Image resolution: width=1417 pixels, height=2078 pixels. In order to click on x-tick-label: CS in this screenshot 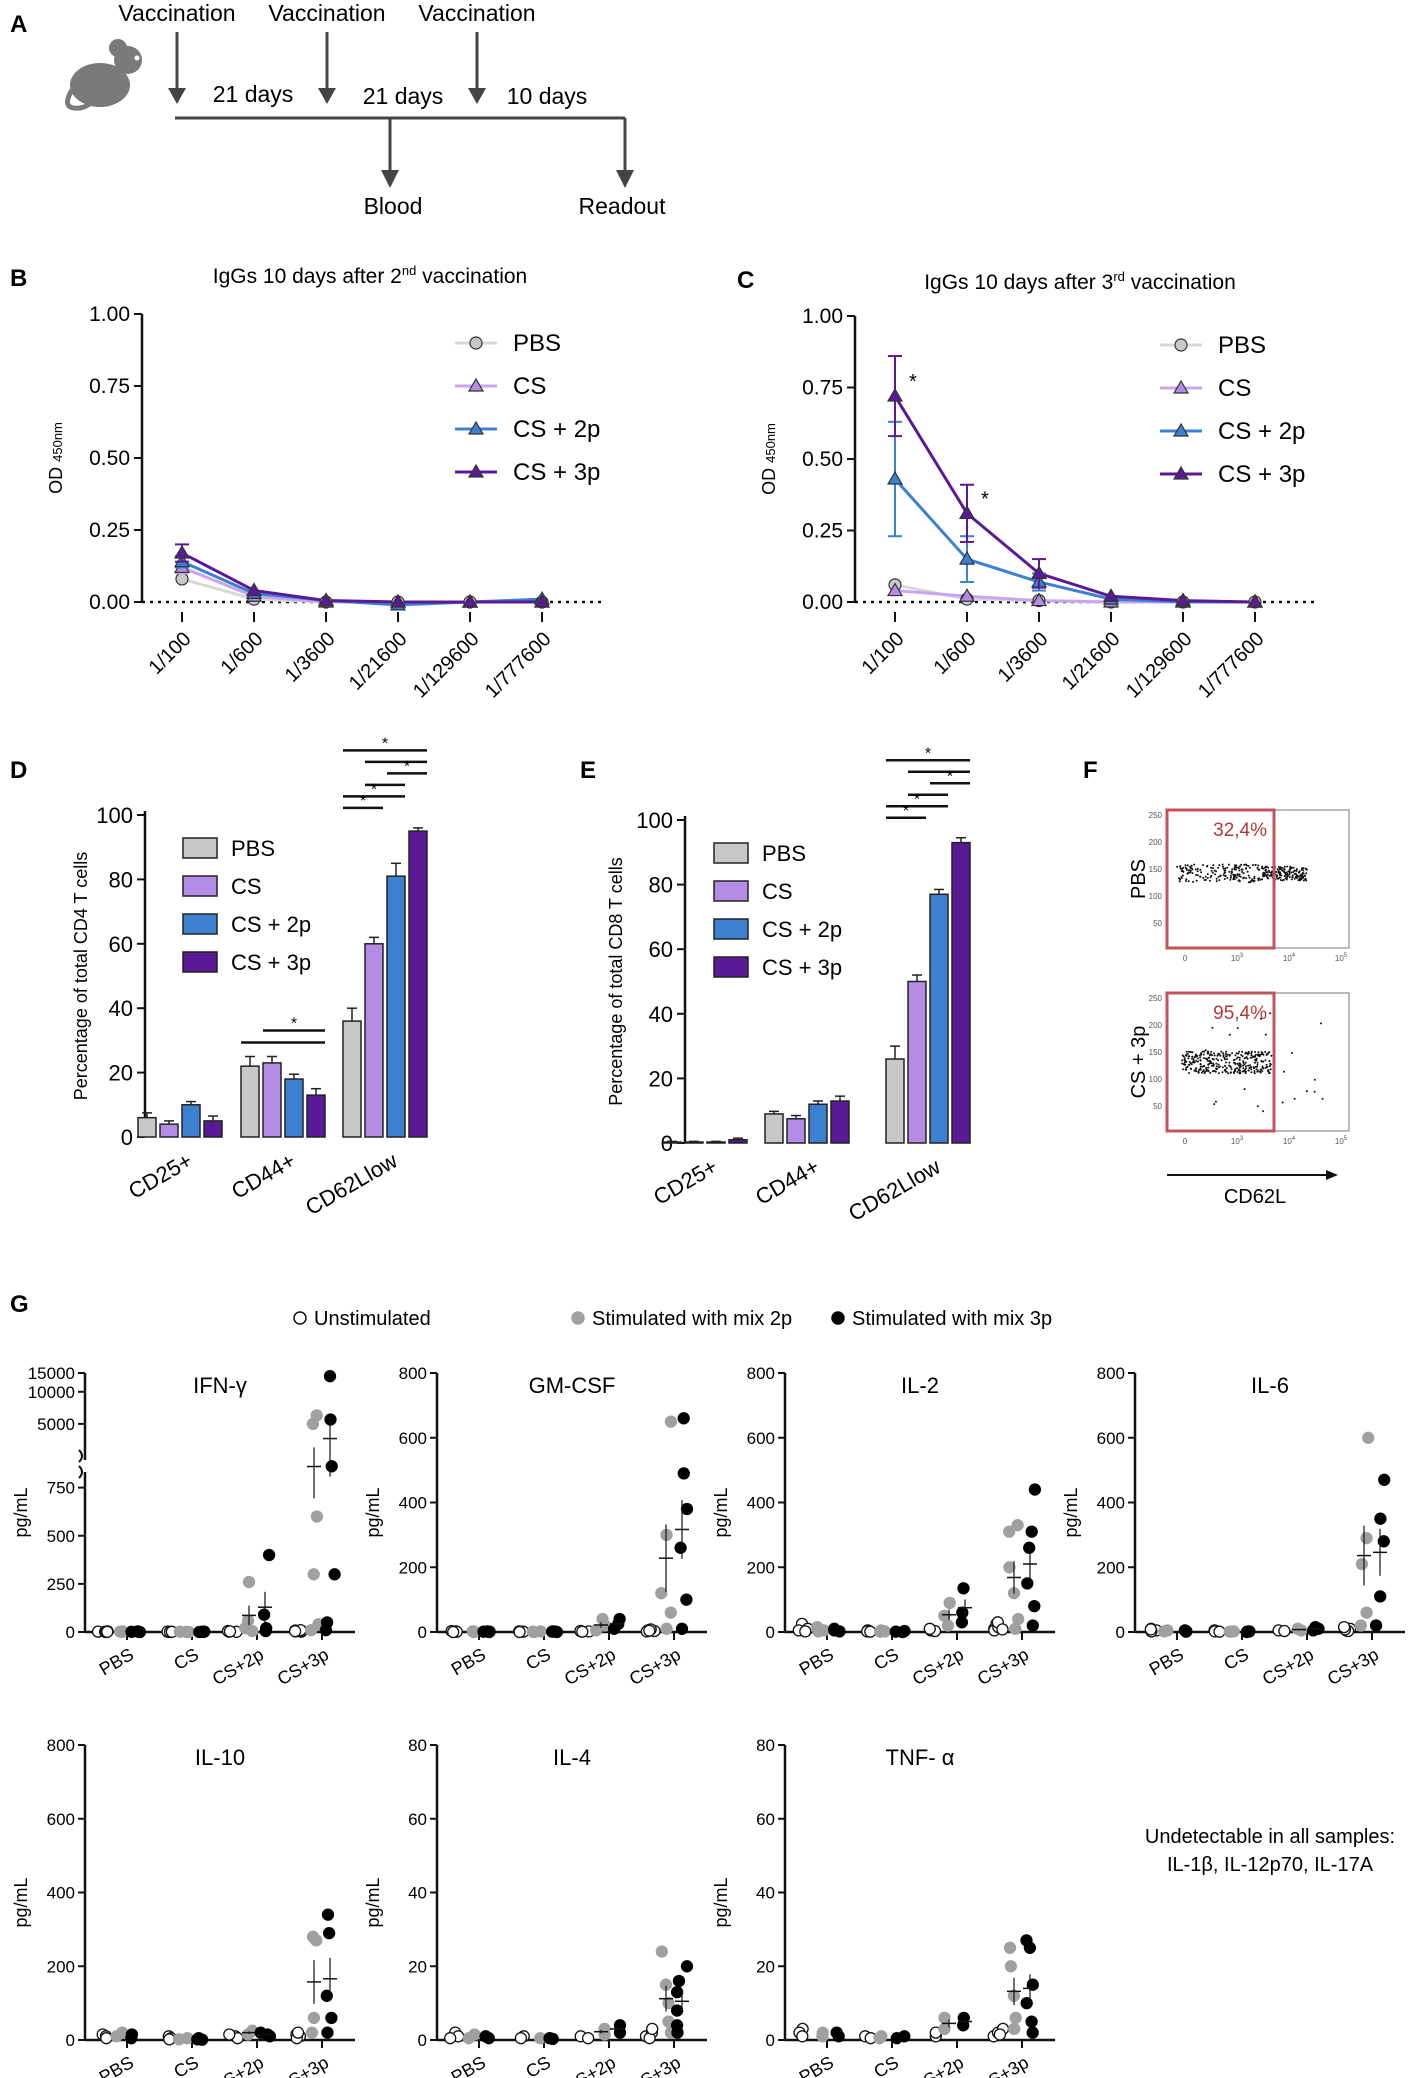, I will do `click(886, 1659)`.